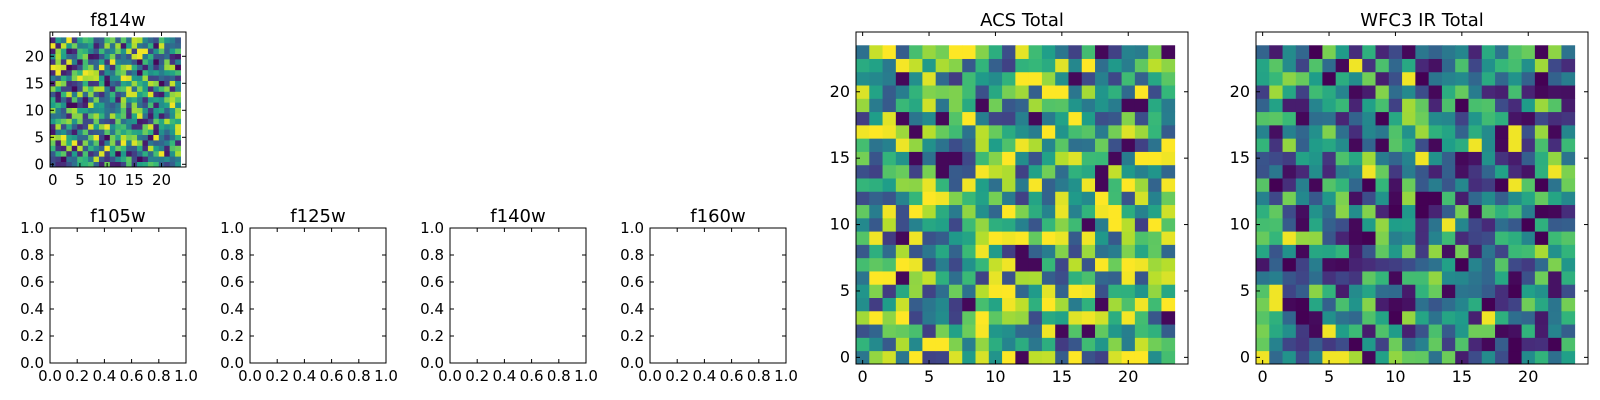 The image size is (1600, 400). I want to click on y-tick-label: 1.0, so click(232, 228).